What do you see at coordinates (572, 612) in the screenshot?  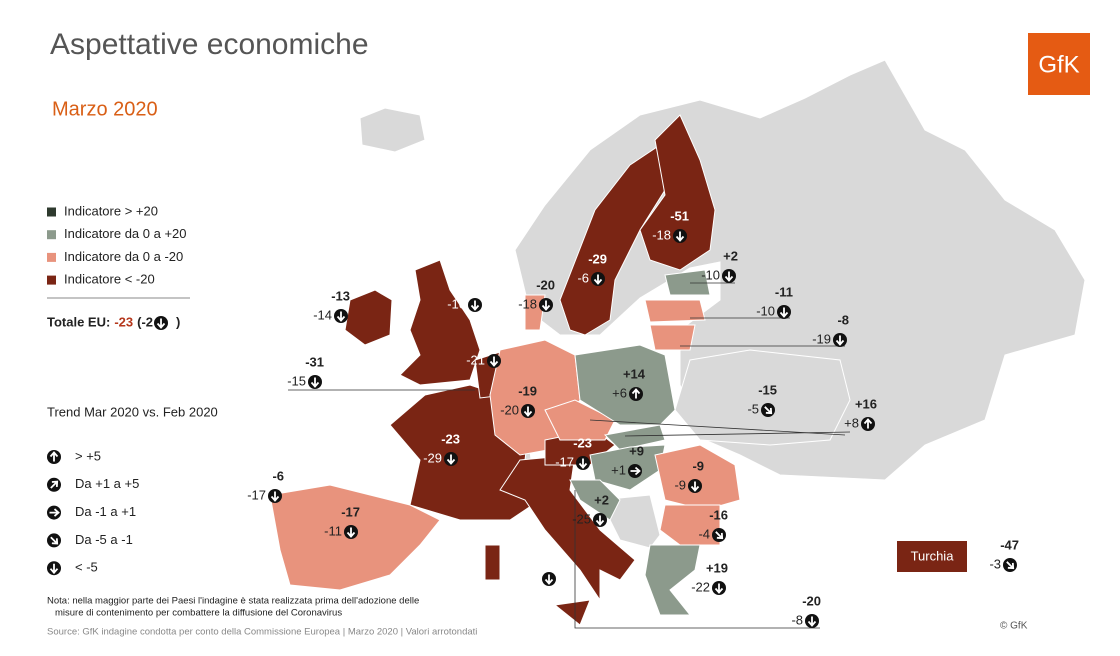 I see `sicily` at bounding box center [572, 612].